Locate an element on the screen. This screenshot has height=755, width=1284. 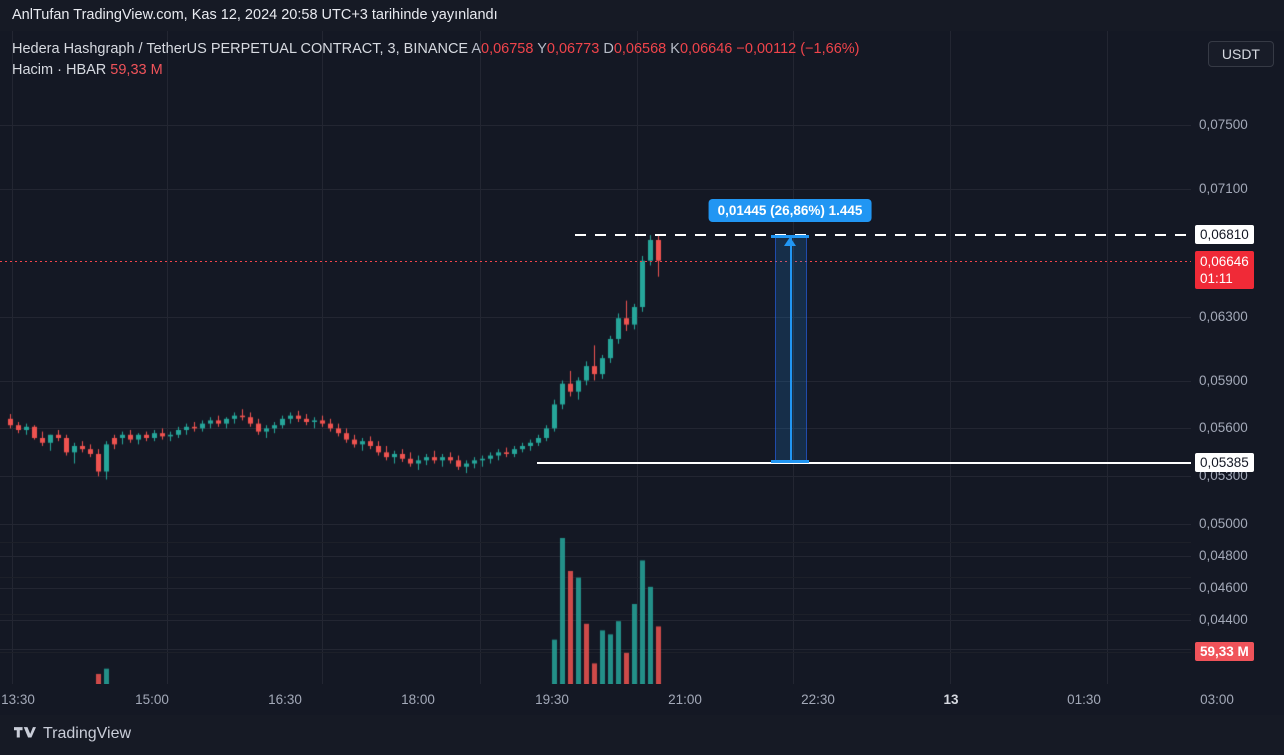
tradingview-logo: TradingView is located at coordinates (72, 734).